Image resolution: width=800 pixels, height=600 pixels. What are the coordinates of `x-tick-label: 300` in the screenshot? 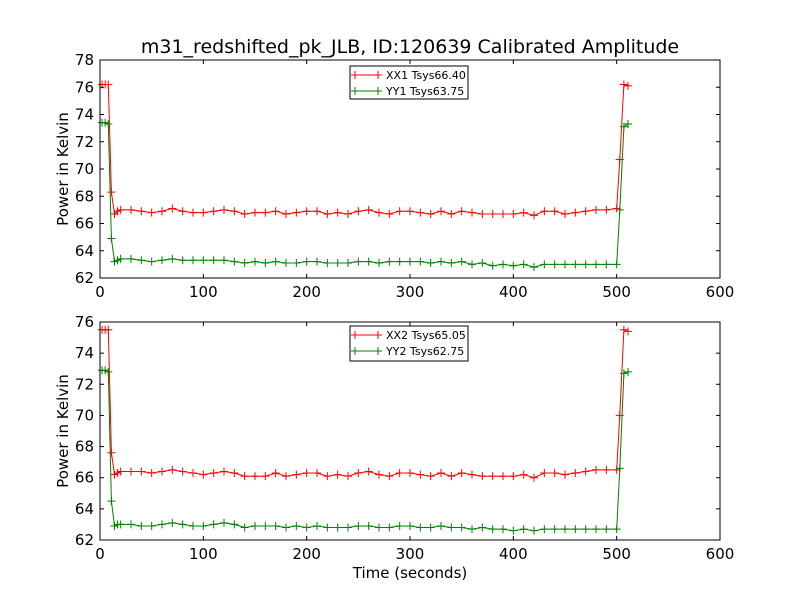 It's located at (410, 292).